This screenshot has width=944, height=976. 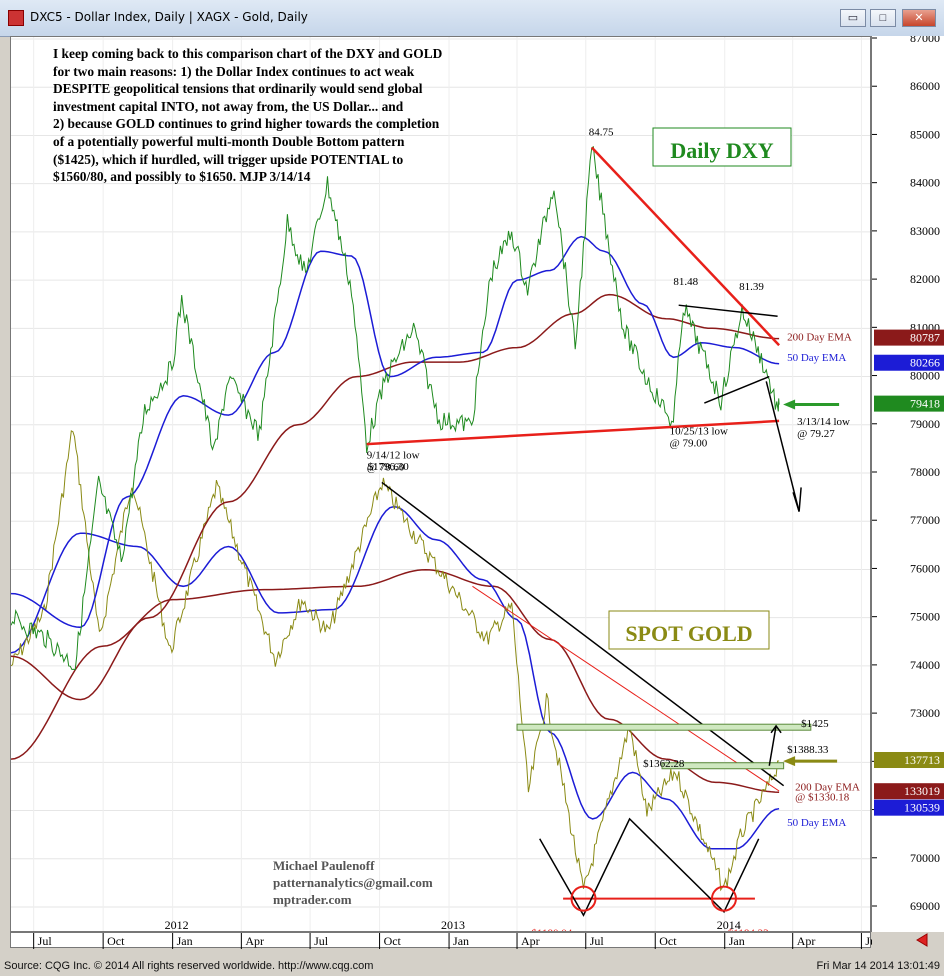 I want to click on price-tick-label: 77000, so click(x=925, y=520).